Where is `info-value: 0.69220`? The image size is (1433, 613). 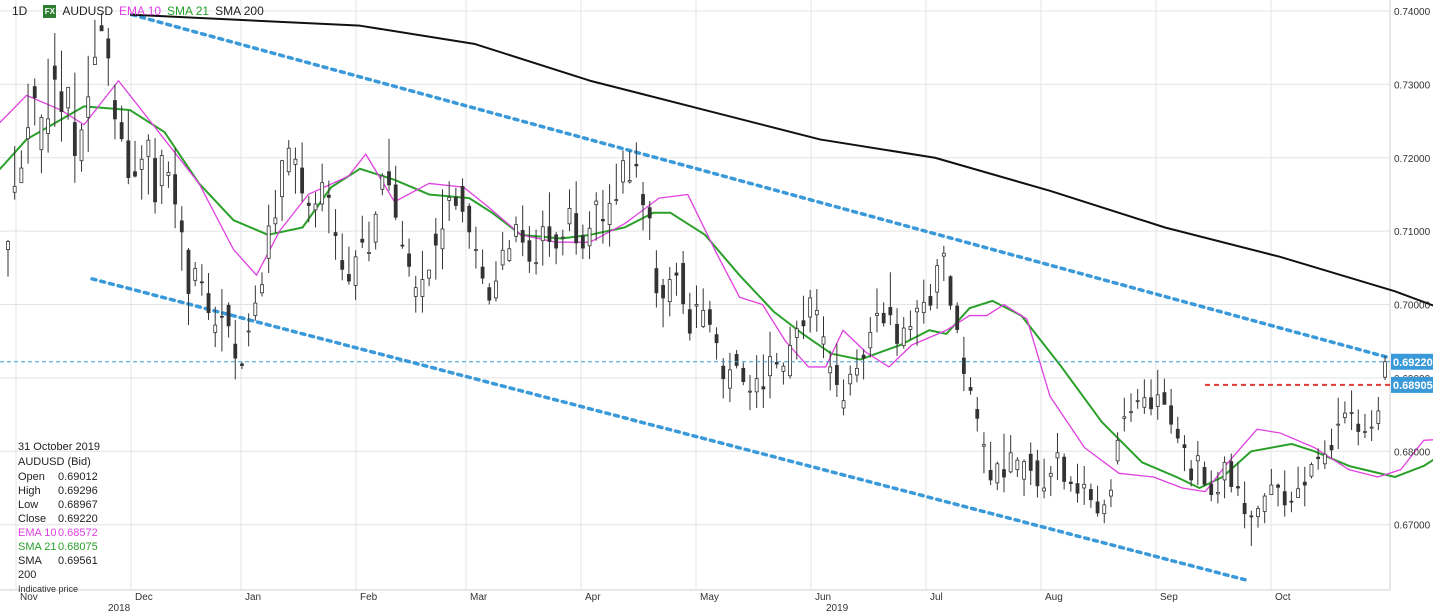 info-value: 0.69220 is located at coordinates (78, 519).